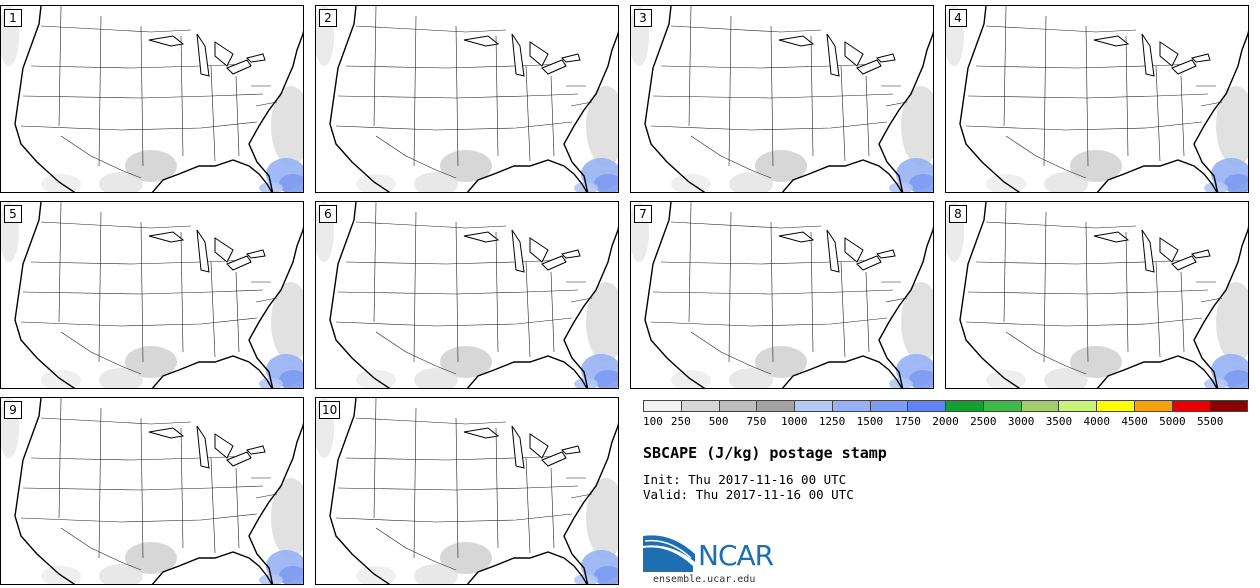  I want to click on logo-text: NCAR, so click(736, 555).